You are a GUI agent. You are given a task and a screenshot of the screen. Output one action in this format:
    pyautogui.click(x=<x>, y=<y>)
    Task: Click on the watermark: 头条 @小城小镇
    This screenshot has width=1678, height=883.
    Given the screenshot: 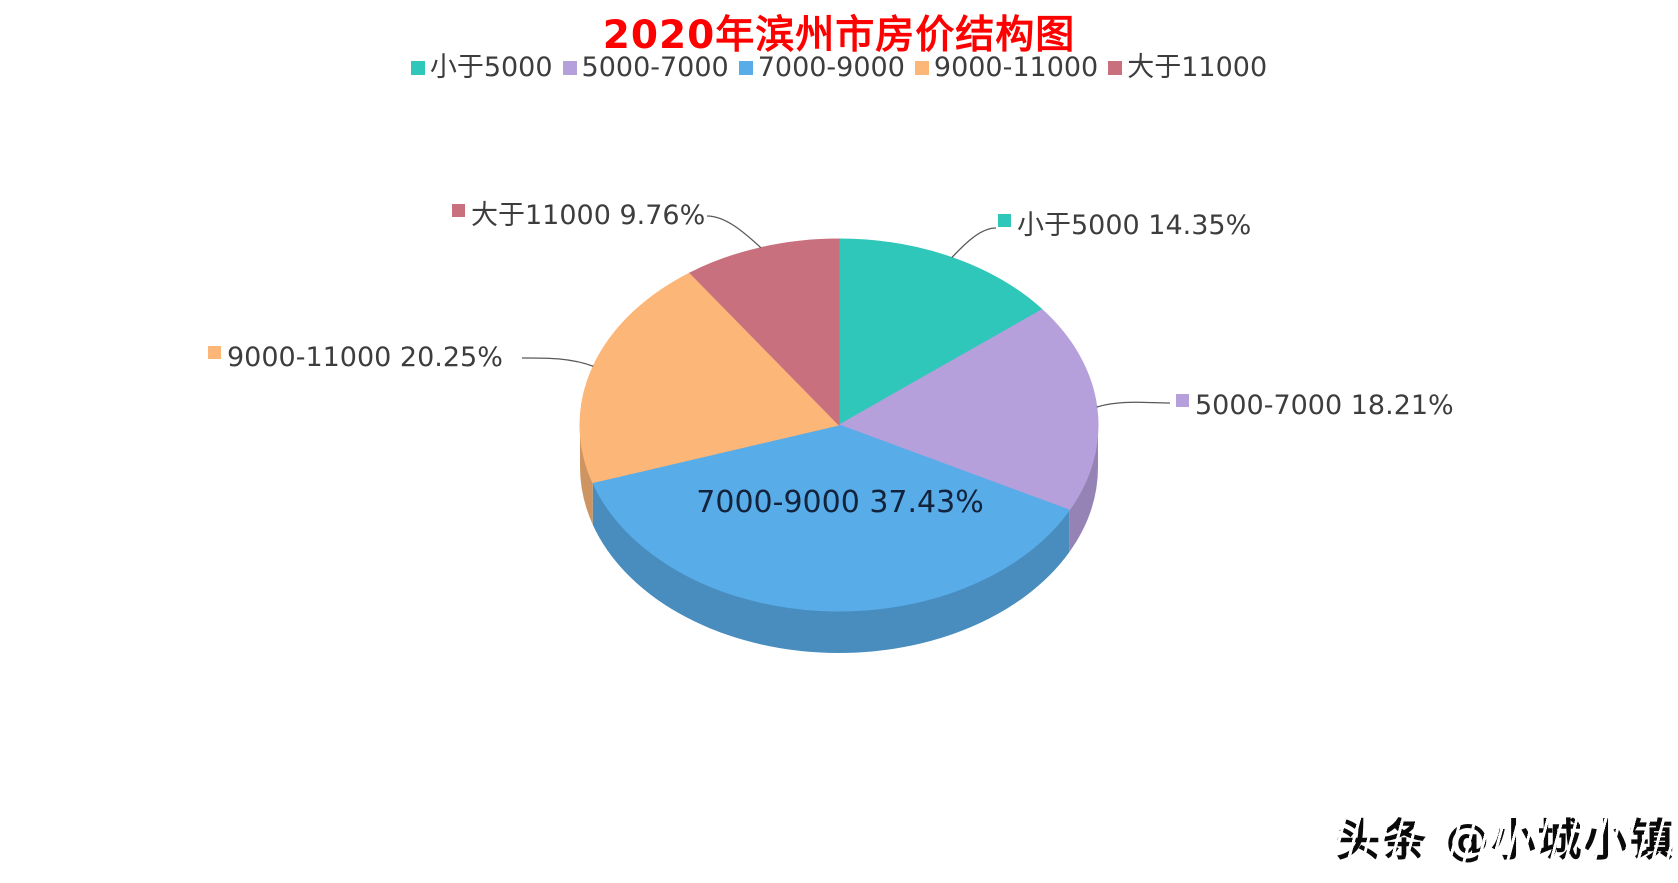 What is the action you would take?
    pyautogui.click(x=1505, y=836)
    